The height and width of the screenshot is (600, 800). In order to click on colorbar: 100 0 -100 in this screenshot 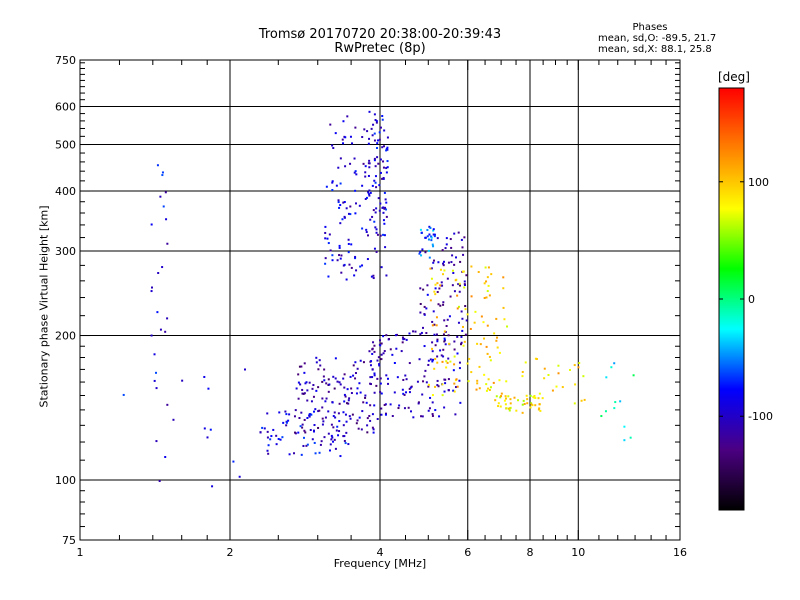, I will do `click(745, 299)`.